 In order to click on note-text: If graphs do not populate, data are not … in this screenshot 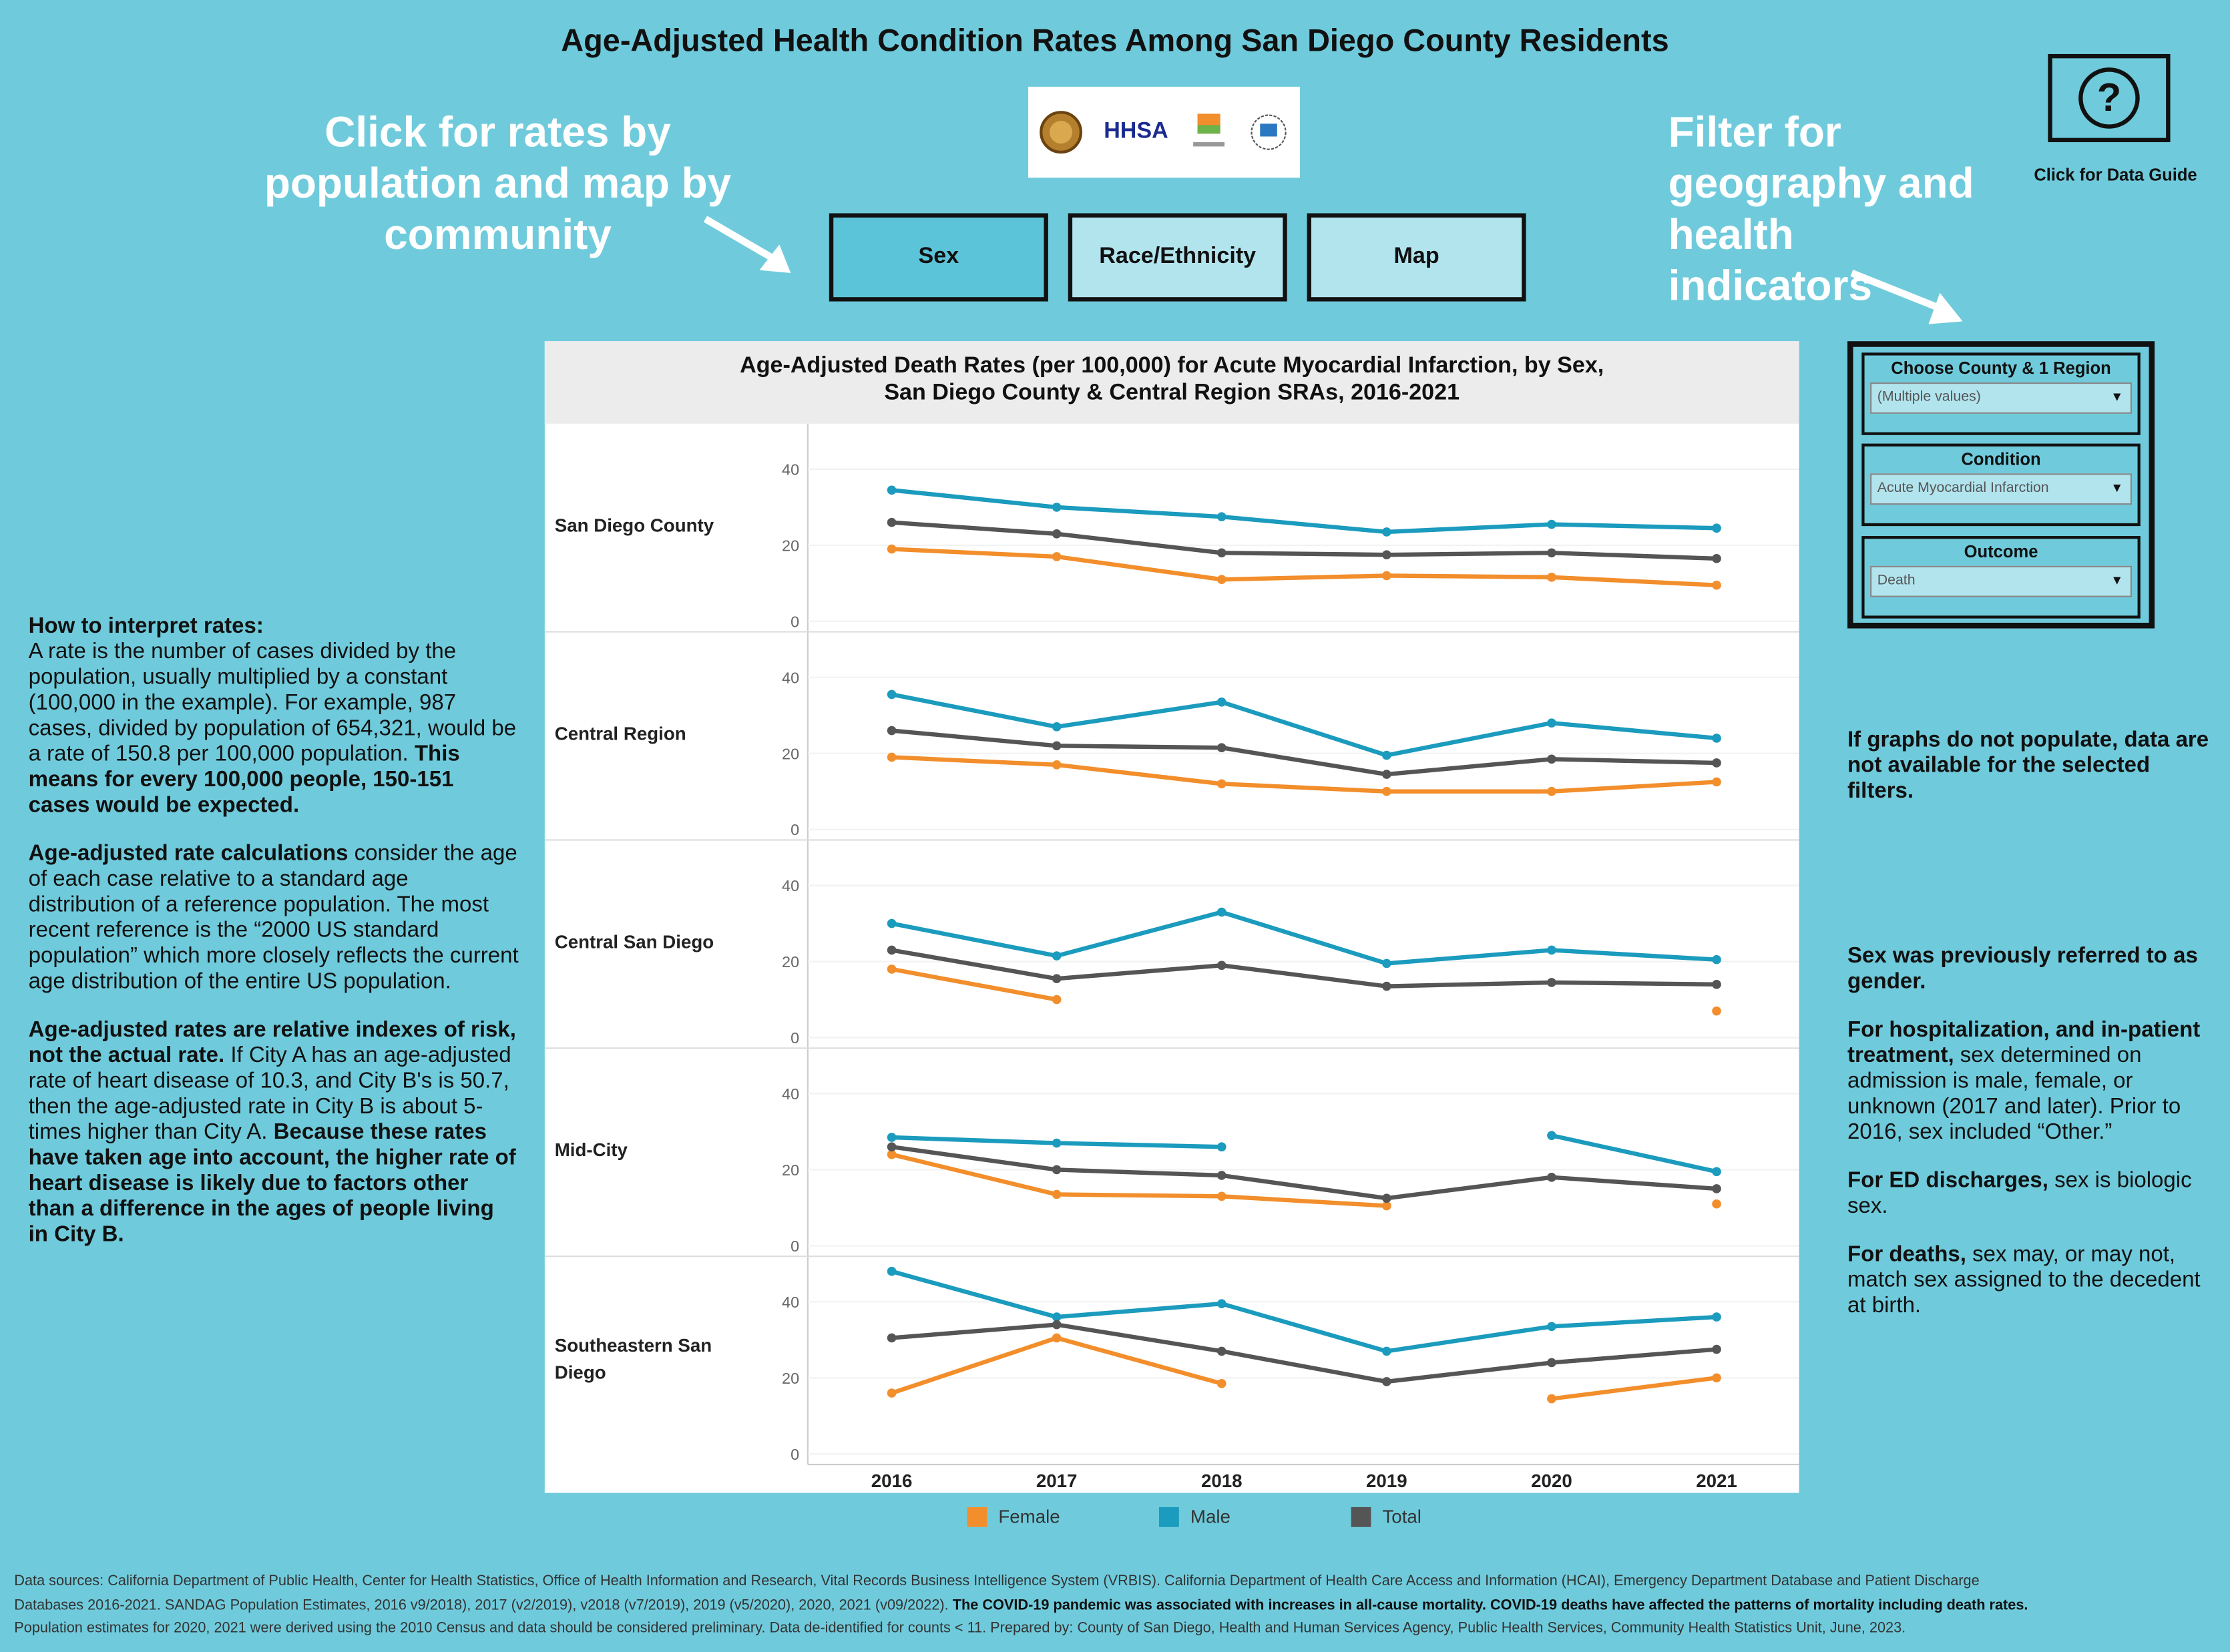, I will do `click(2028, 766)`.